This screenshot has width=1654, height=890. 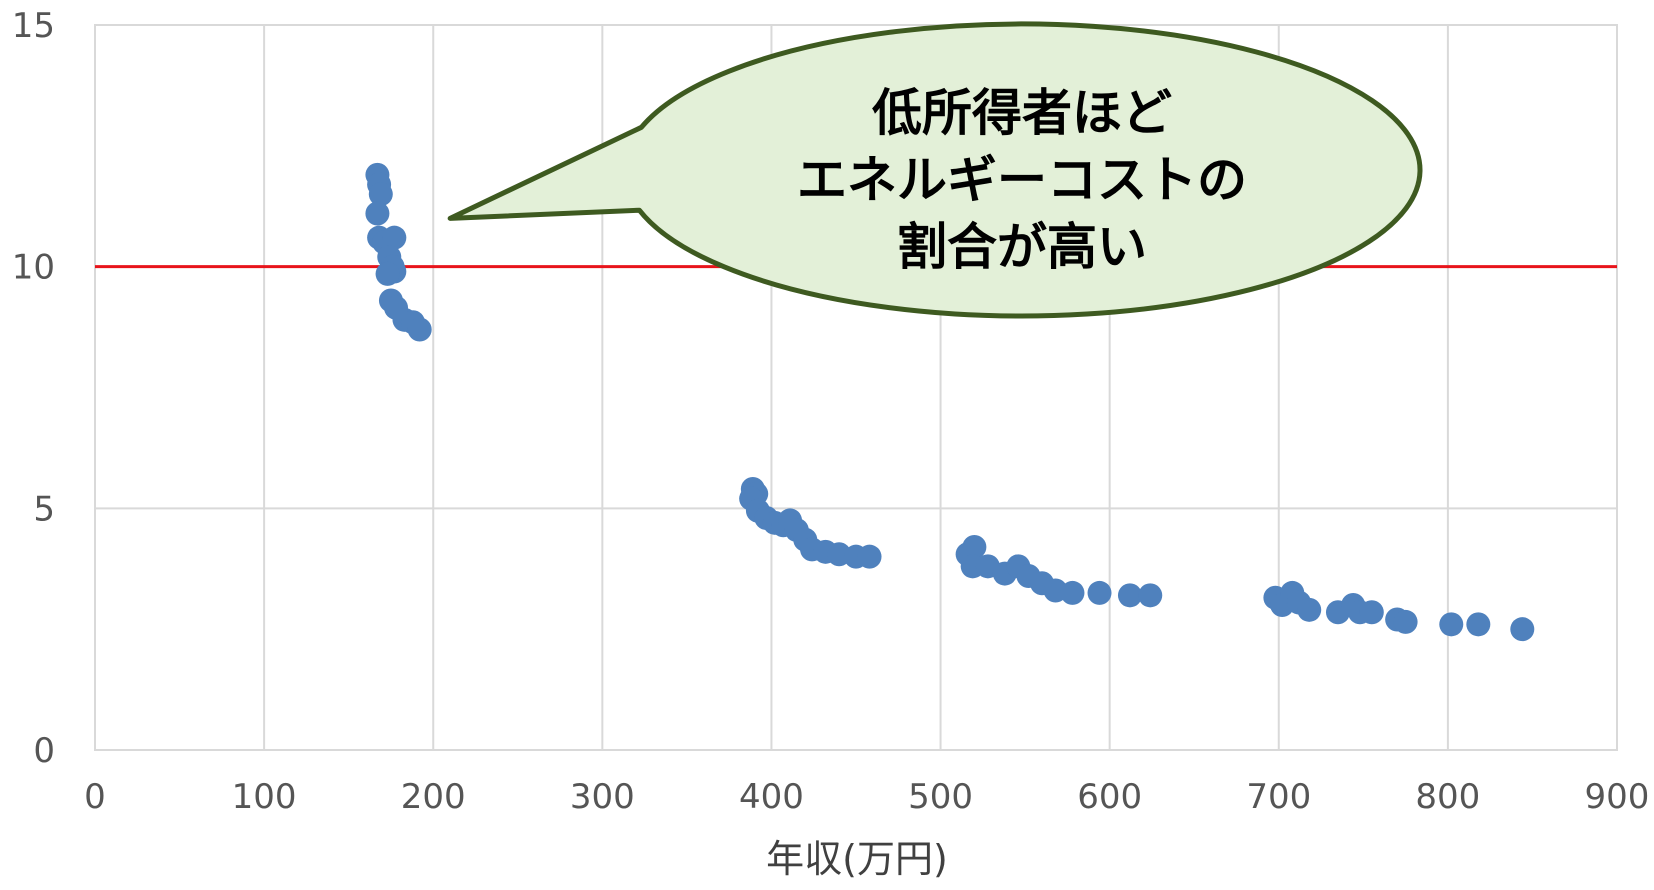 What do you see at coordinates (44, 509) in the screenshot?
I see `y-tick-label: 5` at bounding box center [44, 509].